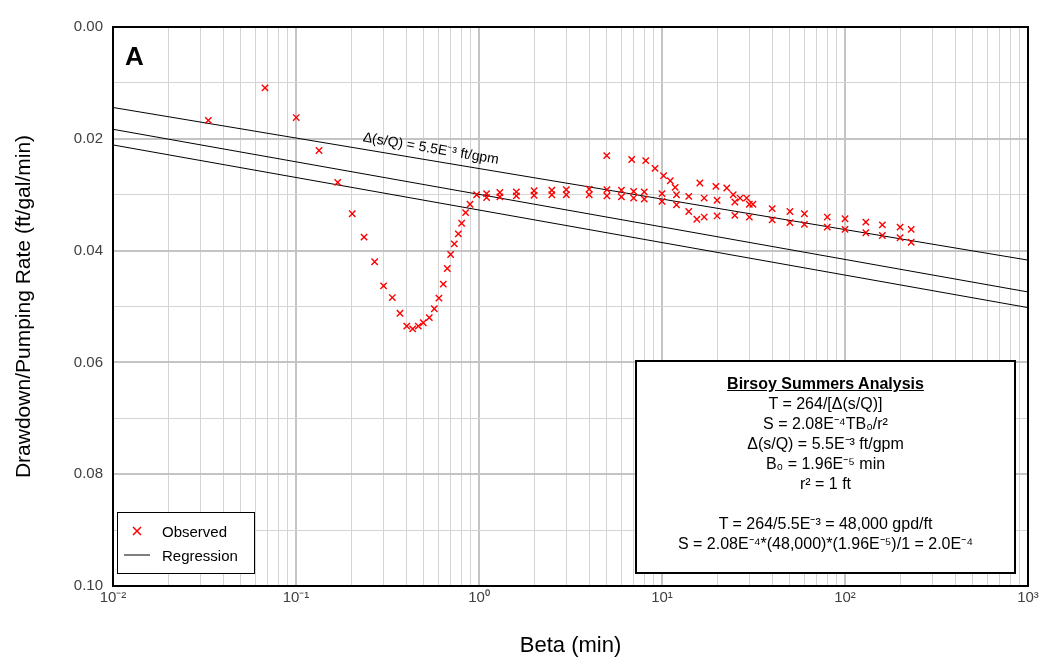 The image size is (1044, 671). What do you see at coordinates (845, 597) in the screenshot?
I see `x-tick-label: 10²` at bounding box center [845, 597].